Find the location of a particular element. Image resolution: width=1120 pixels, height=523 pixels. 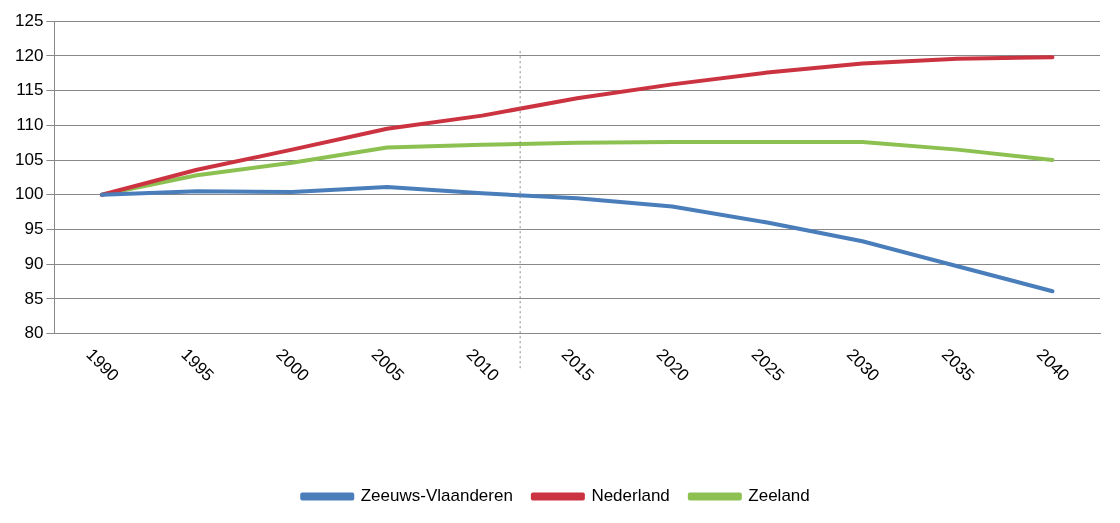

y-tick-label: 95 is located at coordinates (34, 229).